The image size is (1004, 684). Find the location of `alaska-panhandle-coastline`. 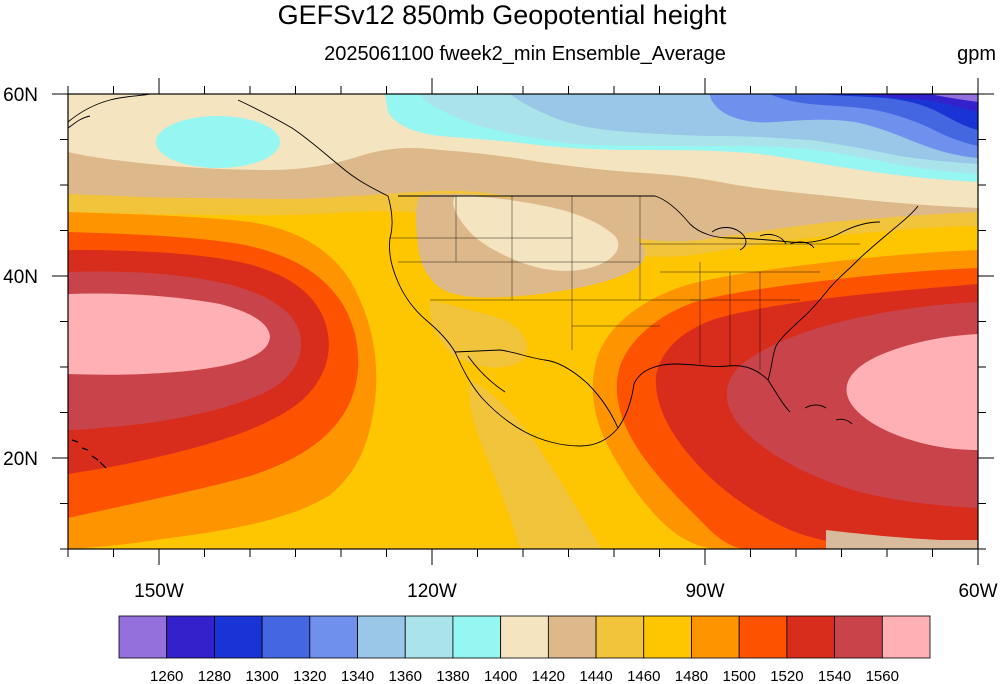

alaska-panhandle-coastline is located at coordinates (313, 148).